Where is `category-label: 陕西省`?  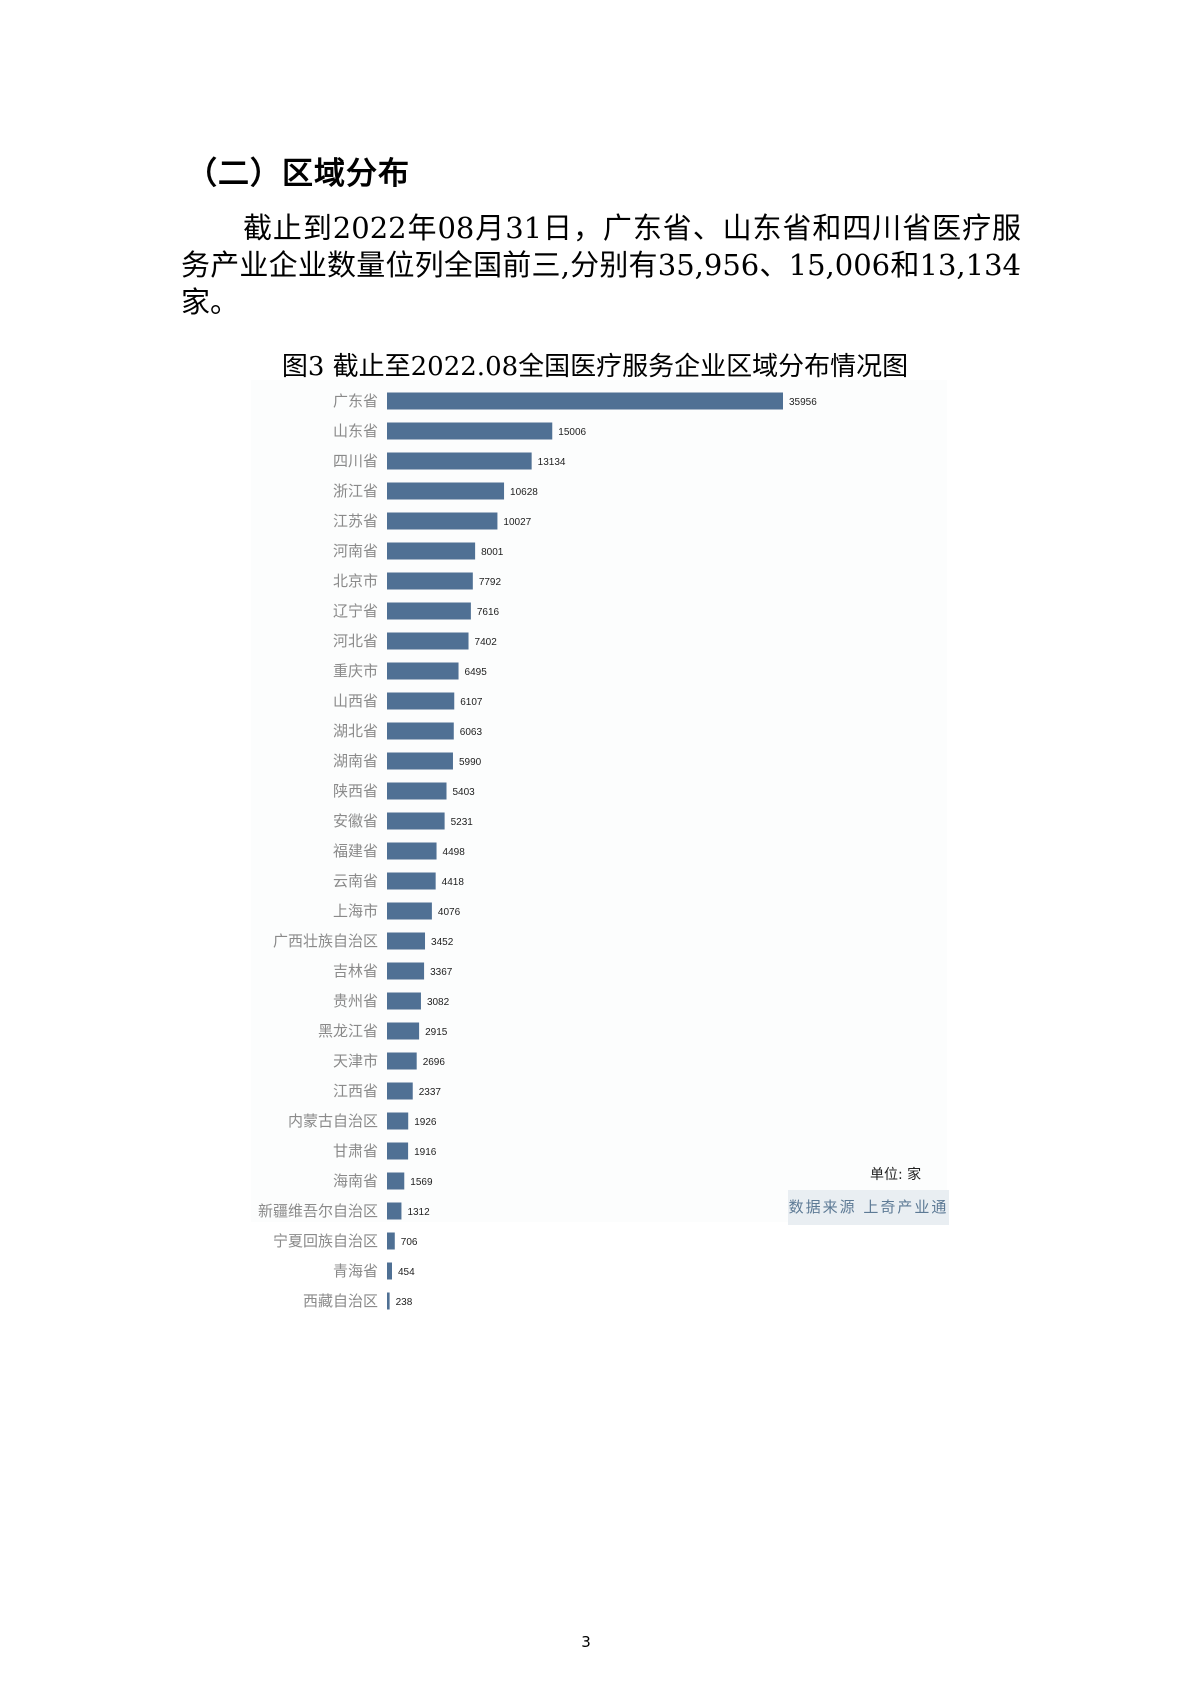 category-label: 陕西省 is located at coordinates (355, 791).